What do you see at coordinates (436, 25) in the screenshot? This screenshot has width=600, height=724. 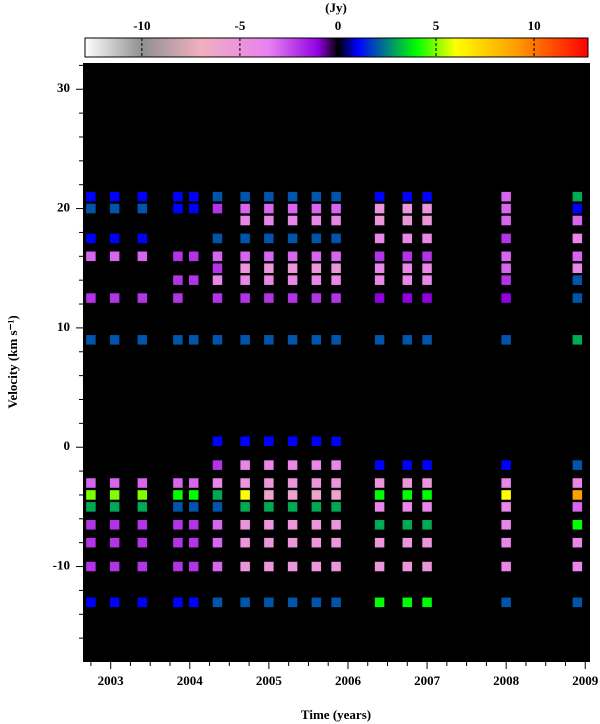 I see `colorbar-tick-label: 5` at bounding box center [436, 25].